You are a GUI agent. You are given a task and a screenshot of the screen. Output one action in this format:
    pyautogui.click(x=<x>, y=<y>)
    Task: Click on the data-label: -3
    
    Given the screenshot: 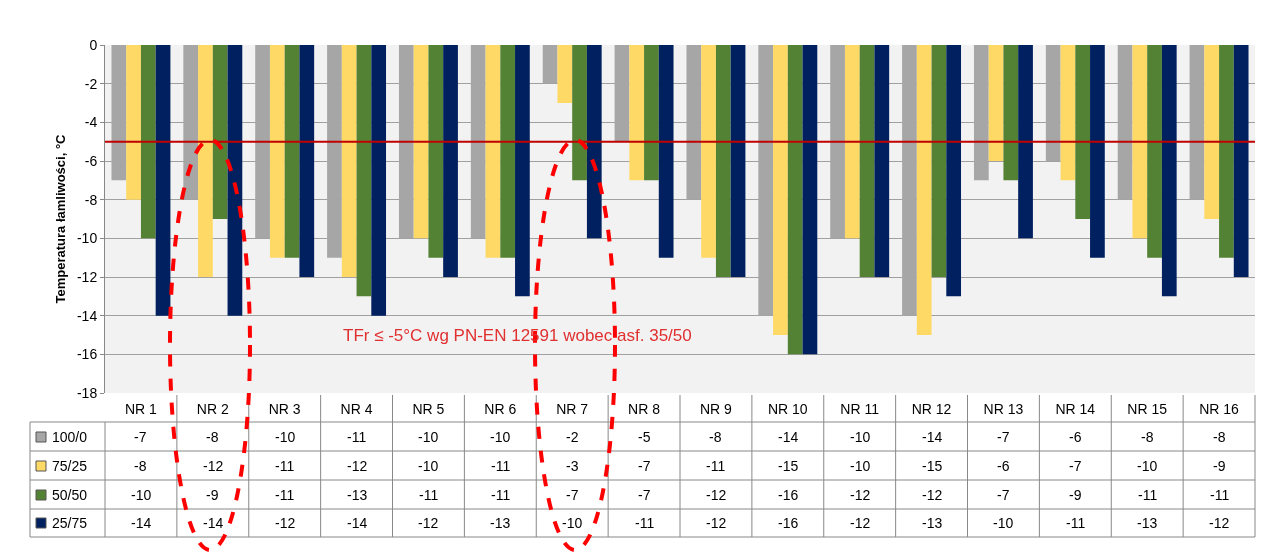 What is the action you would take?
    pyautogui.click(x=572, y=466)
    